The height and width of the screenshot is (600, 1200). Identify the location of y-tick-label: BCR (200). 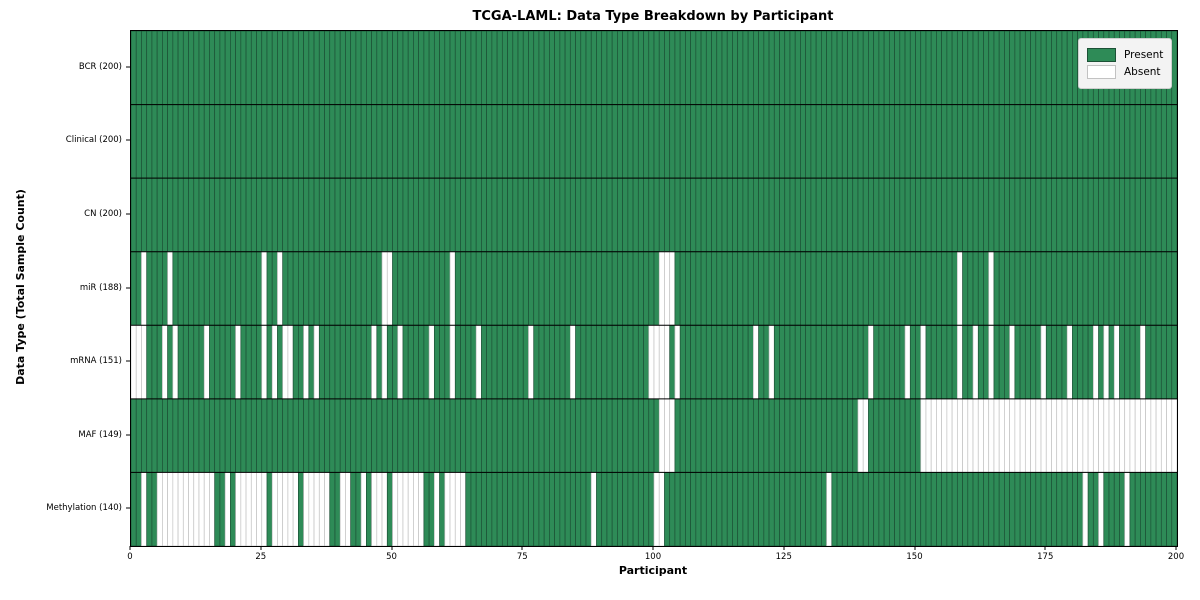
(100, 66).